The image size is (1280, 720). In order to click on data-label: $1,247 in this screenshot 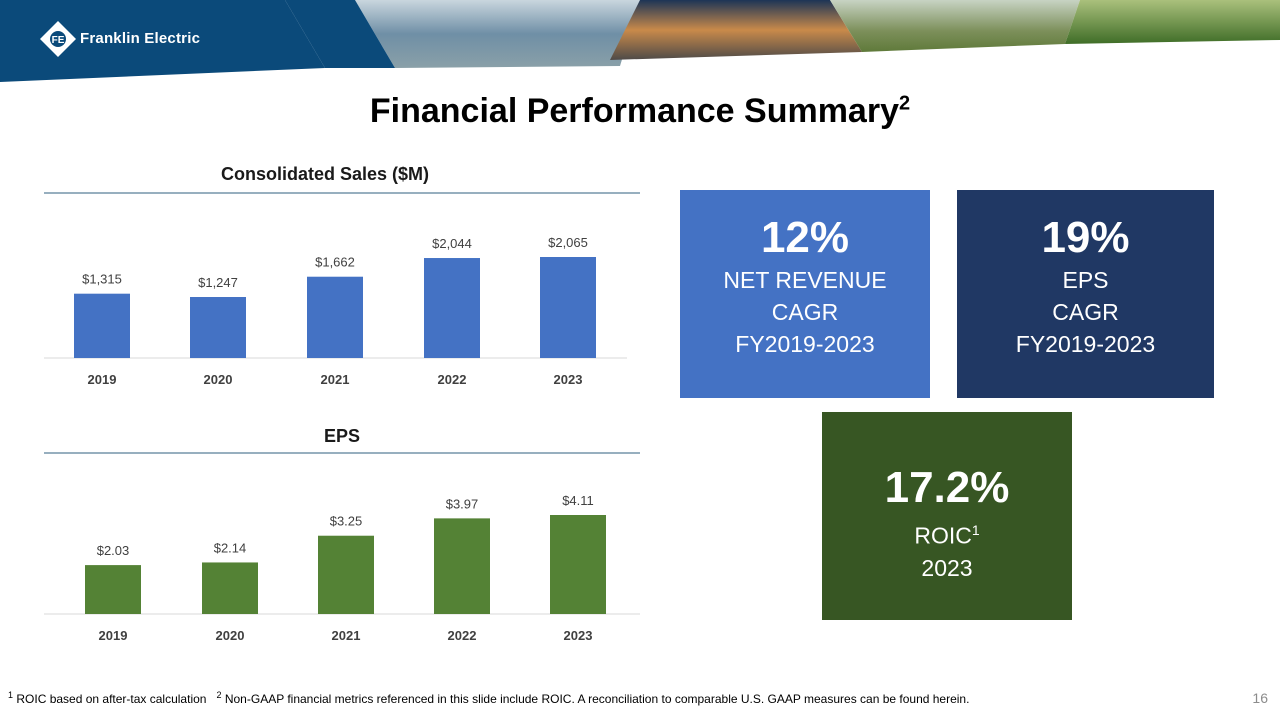, I will do `click(218, 282)`.